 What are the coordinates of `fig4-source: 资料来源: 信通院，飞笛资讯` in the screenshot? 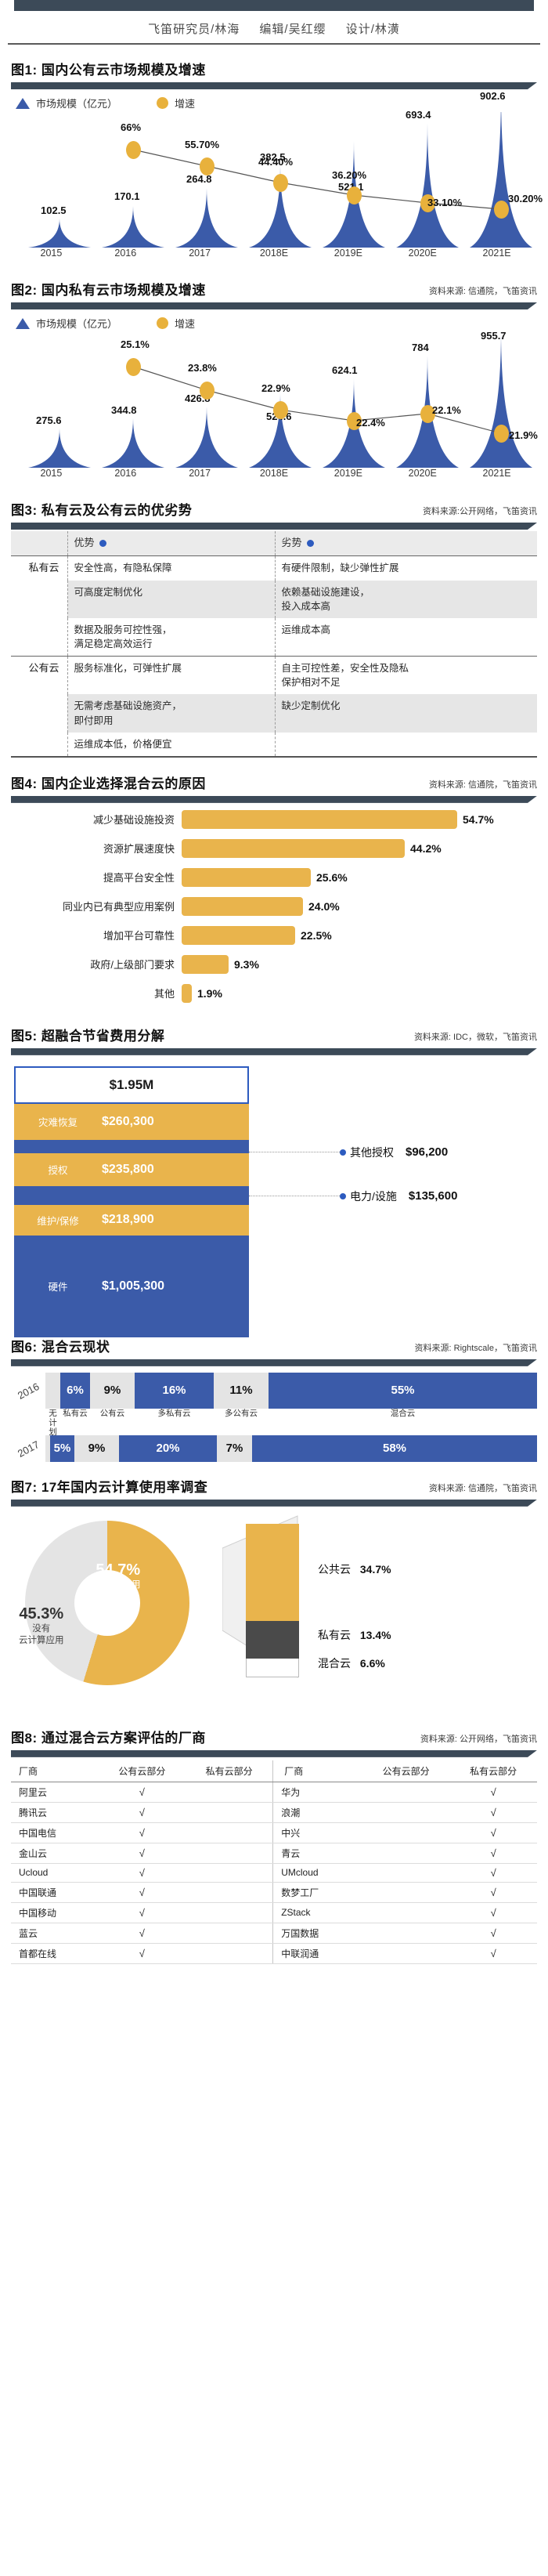 It's located at (482, 785).